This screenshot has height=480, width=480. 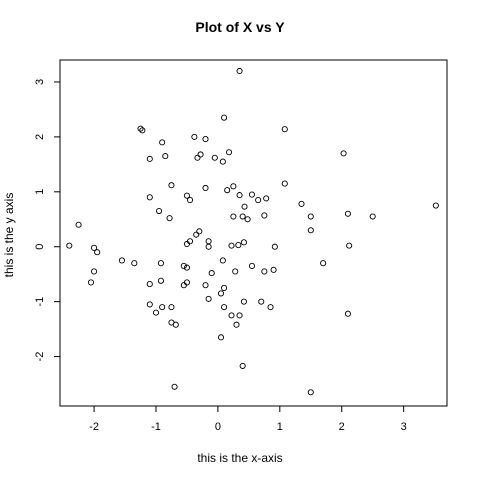 What do you see at coordinates (40, 192) in the screenshot?
I see `y-tick-label: 1` at bounding box center [40, 192].